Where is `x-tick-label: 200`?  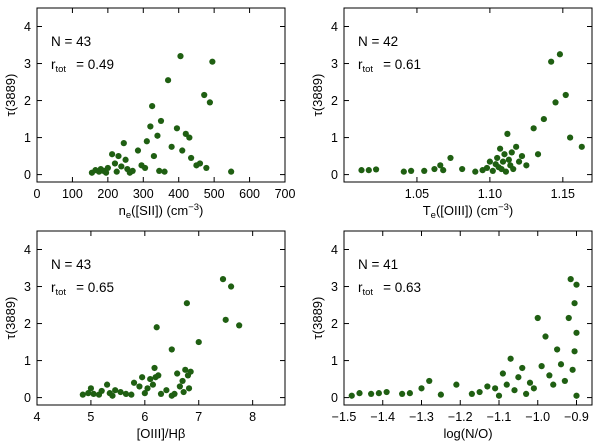 x-tick-label: 200 is located at coordinates (107, 194).